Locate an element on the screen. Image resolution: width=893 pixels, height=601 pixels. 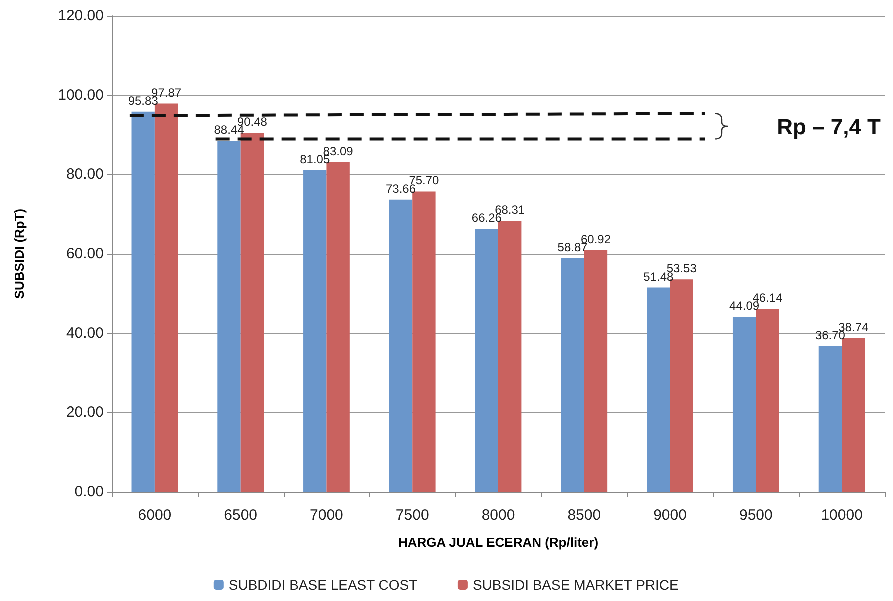
y-tick-label: 40.00 is located at coordinates (85, 333).